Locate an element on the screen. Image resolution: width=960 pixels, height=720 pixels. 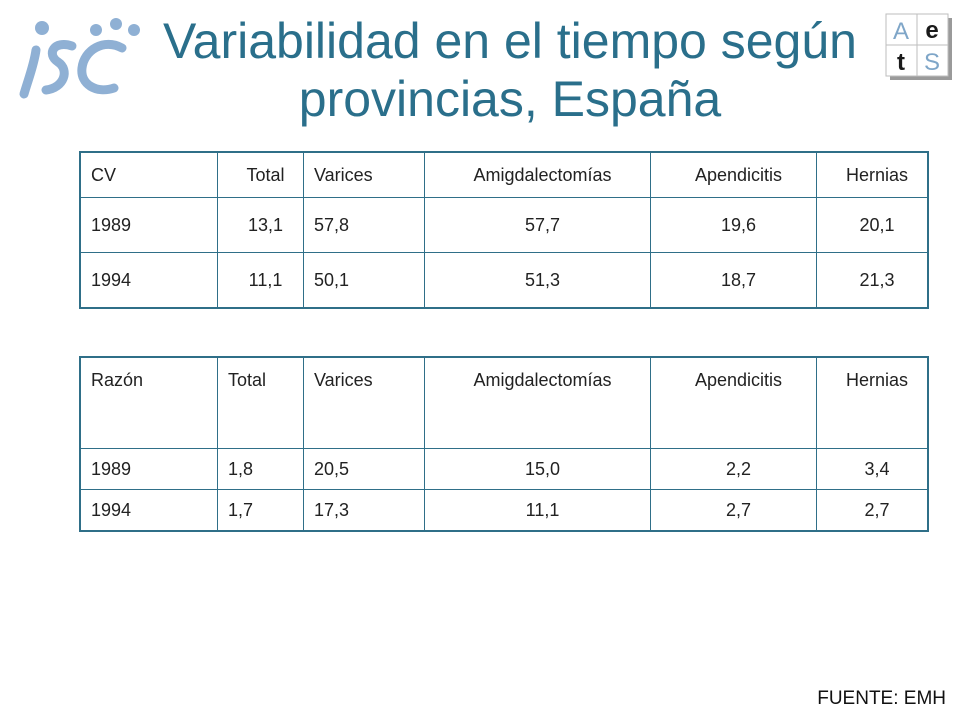
cv-cell-year: 1994 is located at coordinates (148, 280).